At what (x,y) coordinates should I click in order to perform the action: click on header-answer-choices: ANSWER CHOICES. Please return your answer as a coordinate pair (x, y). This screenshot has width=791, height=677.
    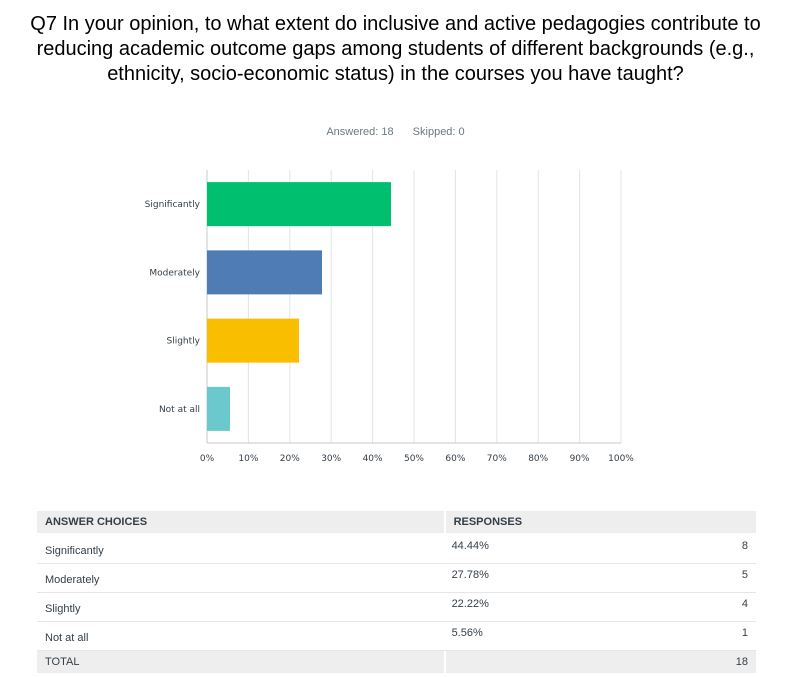
    Looking at the image, I should click on (240, 523).